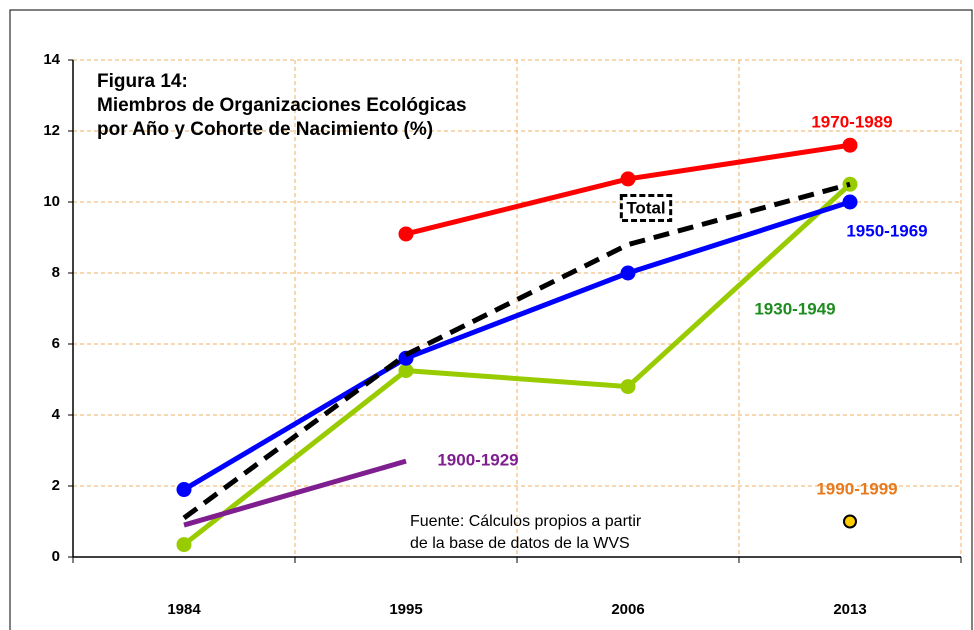 This screenshot has width=974, height=630. What do you see at coordinates (627, 609) in the screenshot?
I see `x-tick-label: 2006` at bounding box center [627, 609].